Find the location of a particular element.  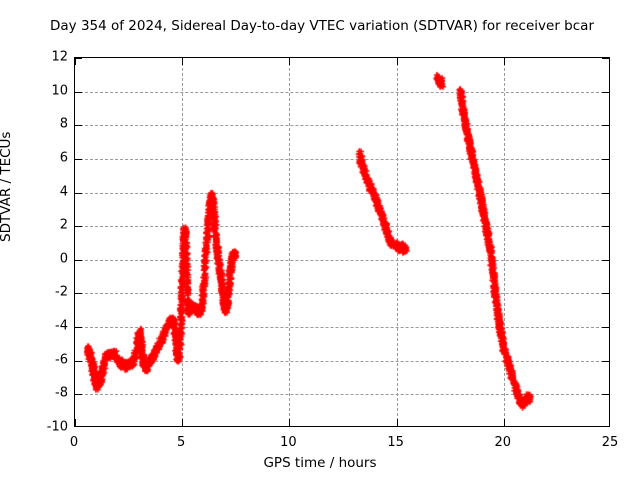

y-tick-label: -10 is located at coordinates (57, 427).